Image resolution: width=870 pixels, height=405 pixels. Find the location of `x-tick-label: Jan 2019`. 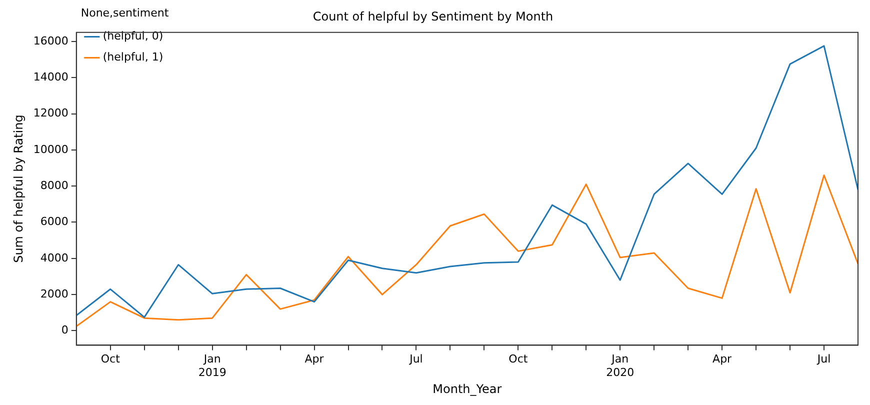

x-tick-label: Jan 2019 is located at coordinates (212, 365).